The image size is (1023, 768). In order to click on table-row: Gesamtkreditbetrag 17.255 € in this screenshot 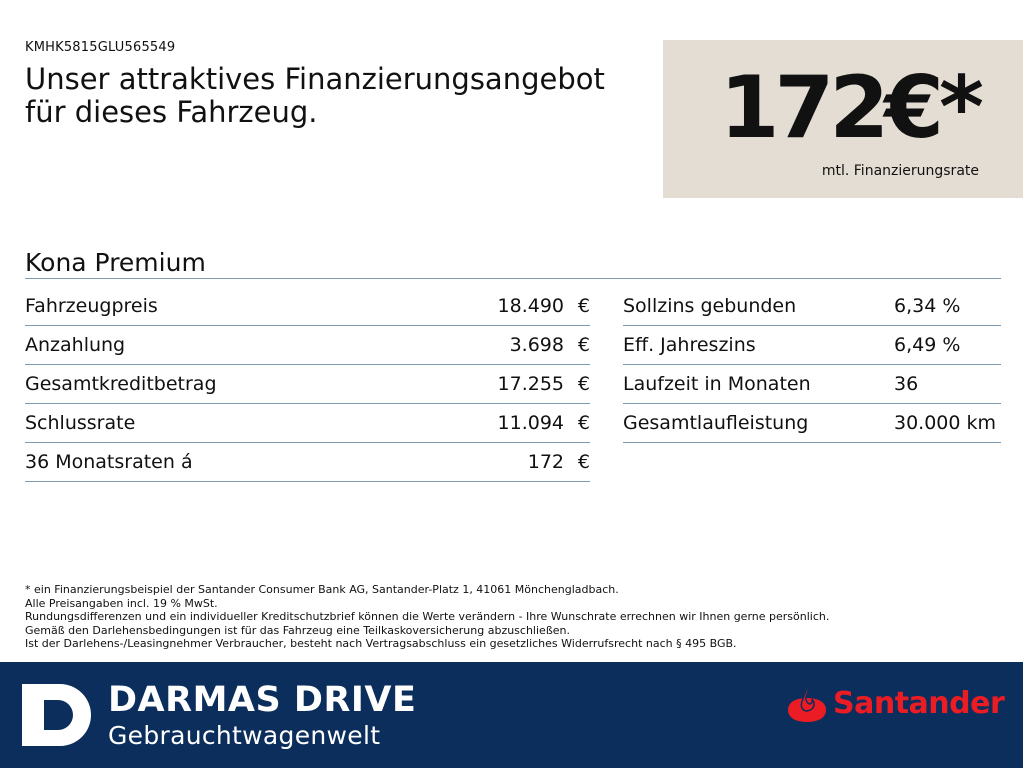, I will do `click(307, 384)`.